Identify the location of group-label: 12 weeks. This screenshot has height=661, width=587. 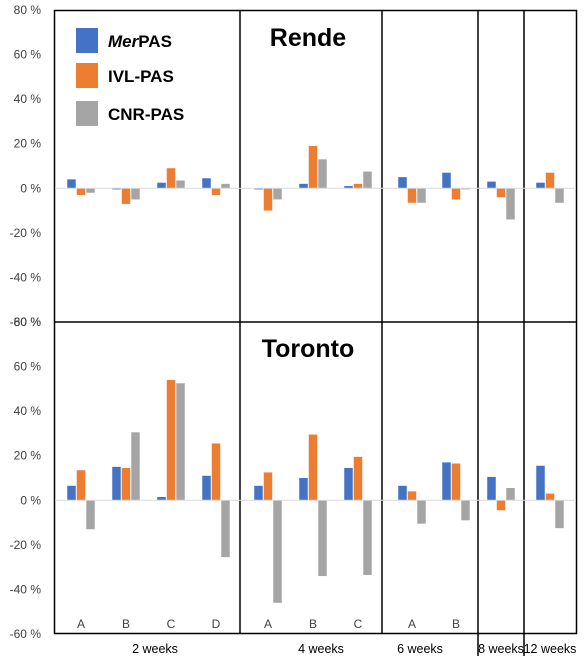
(550, 649).